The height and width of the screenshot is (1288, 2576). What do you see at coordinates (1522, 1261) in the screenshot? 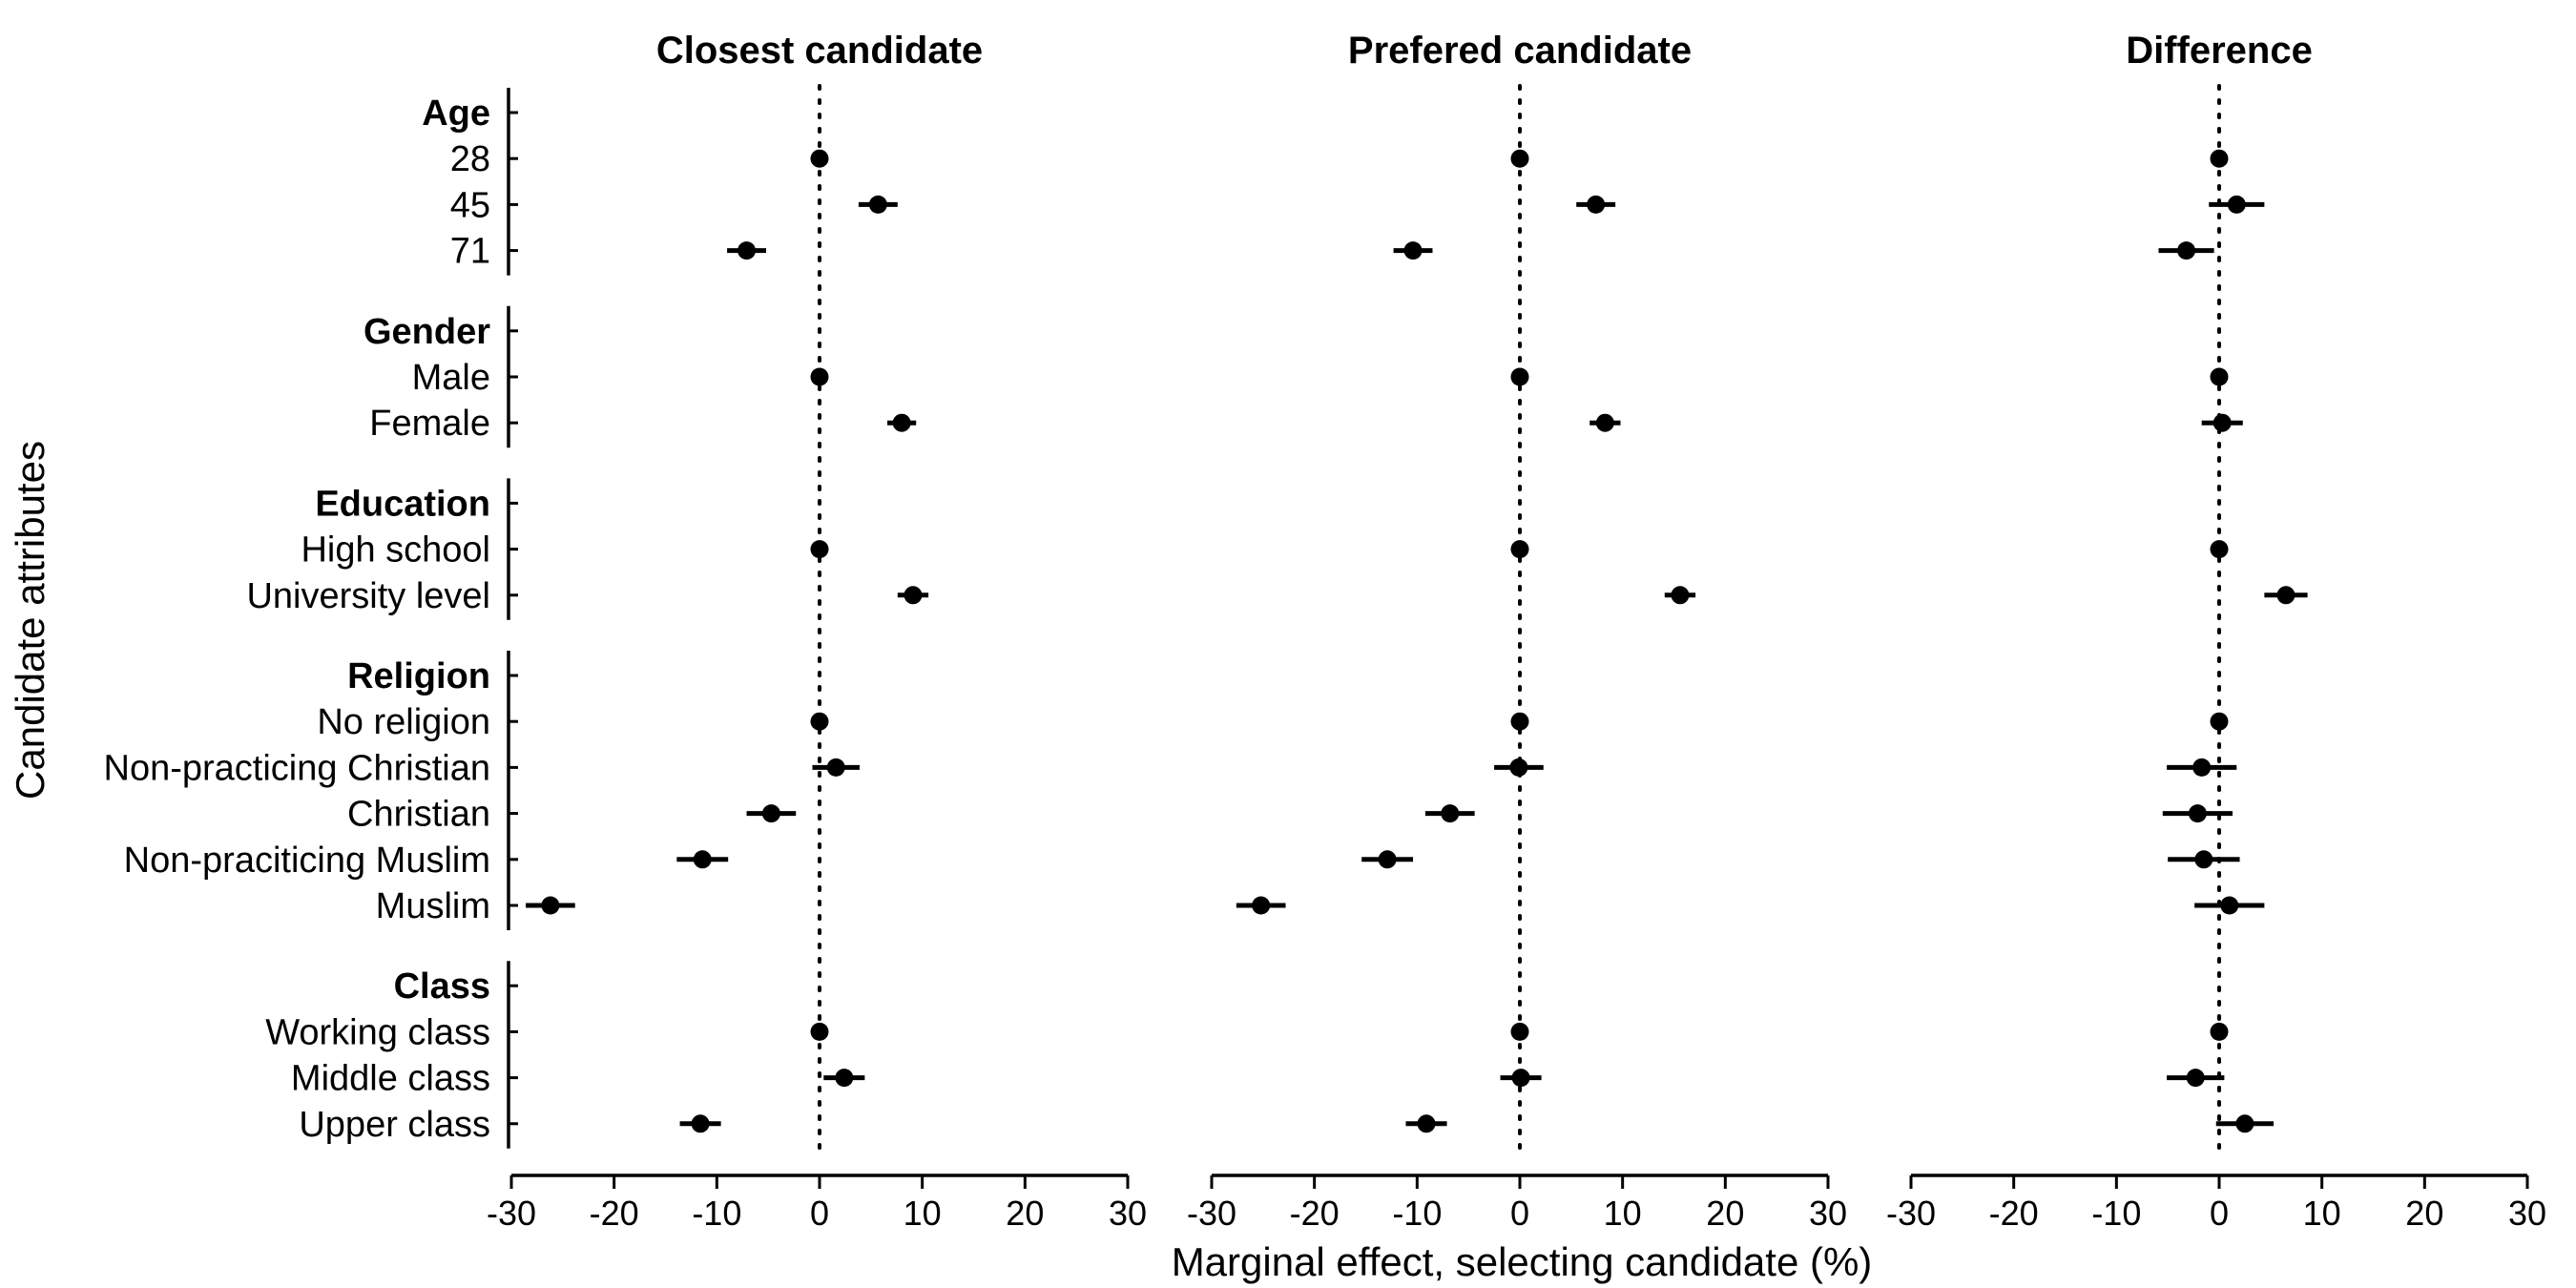
I see `x-axis-title: Marginal effect, selecting candidate (%)` at bounding box center [1522, 1261].